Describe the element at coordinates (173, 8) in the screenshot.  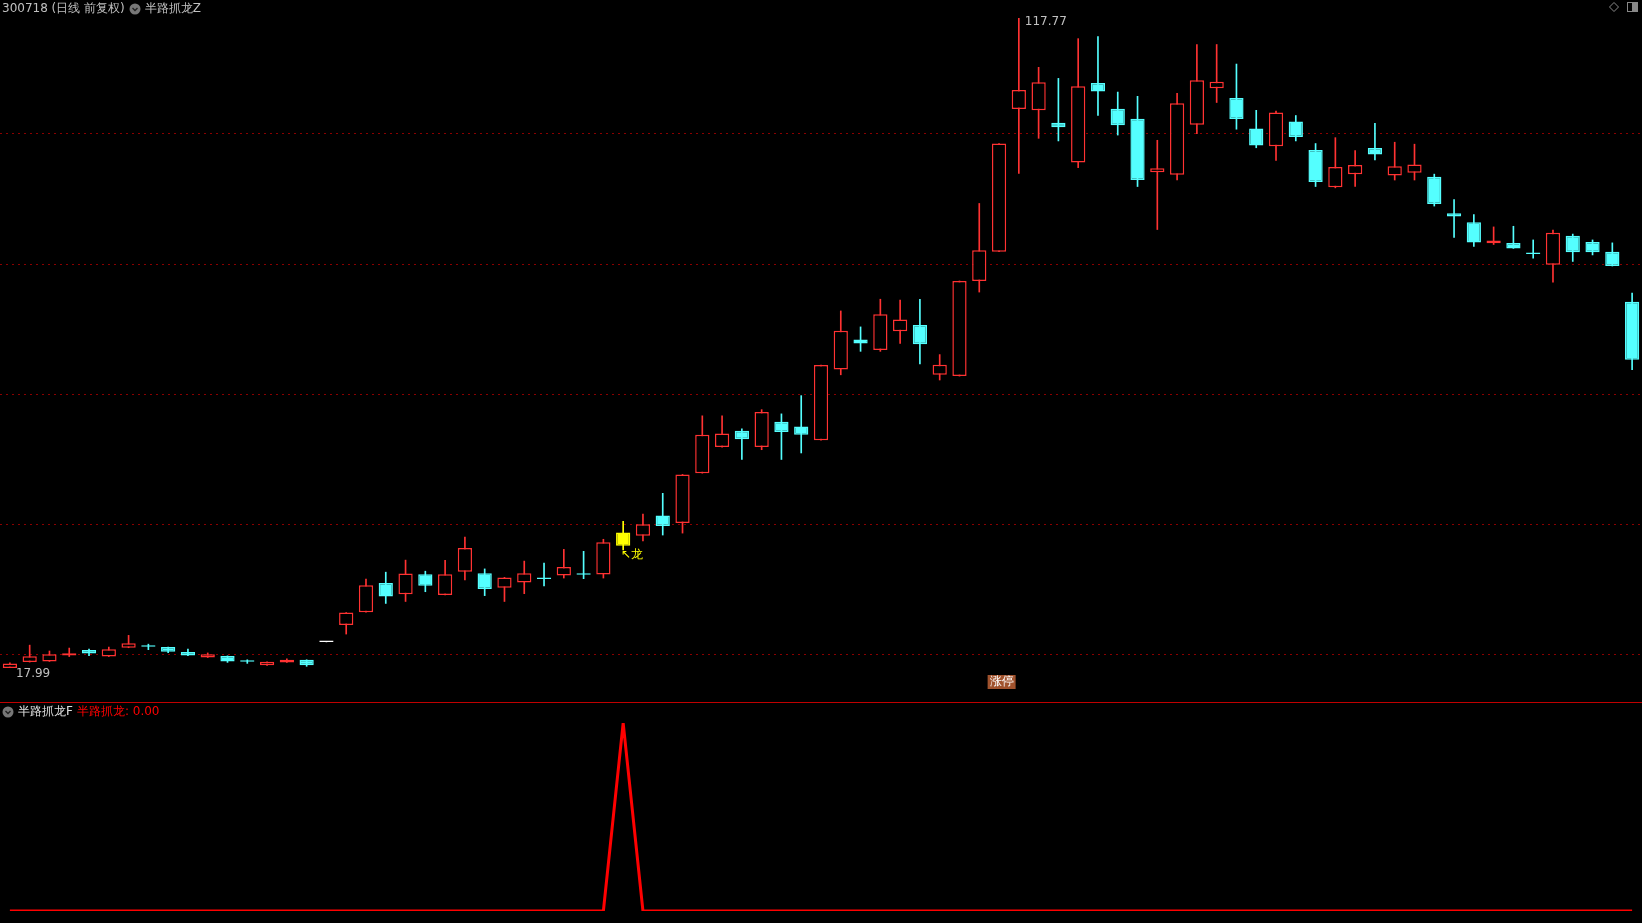
I see `chart-subtitle: 半路抓龙Z` at that location.